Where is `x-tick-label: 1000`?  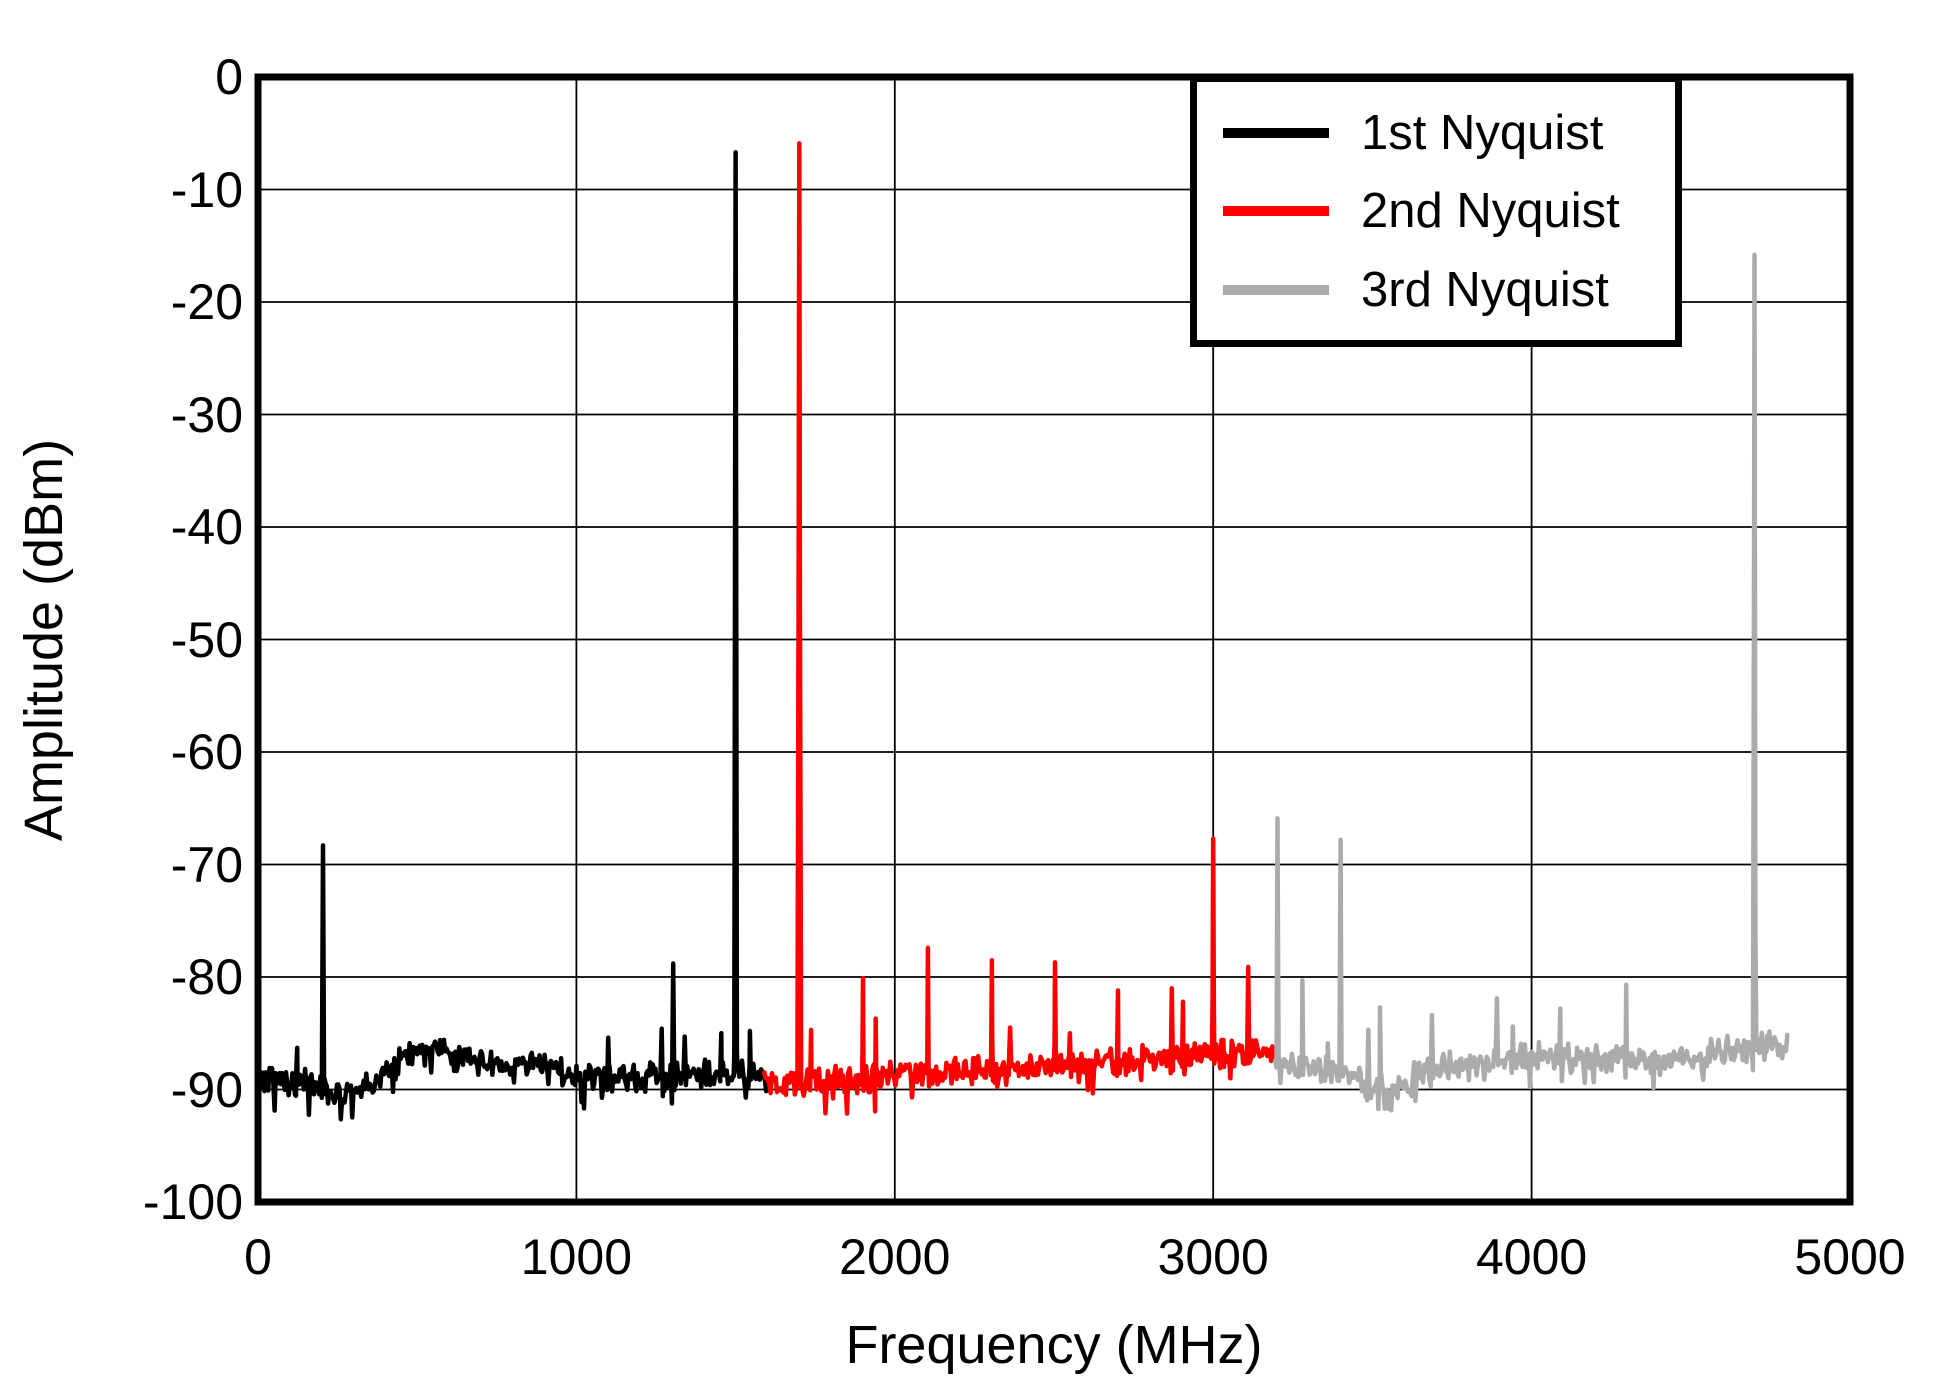
x-tick-label: 1000 is located at coordinates (576, 1257).